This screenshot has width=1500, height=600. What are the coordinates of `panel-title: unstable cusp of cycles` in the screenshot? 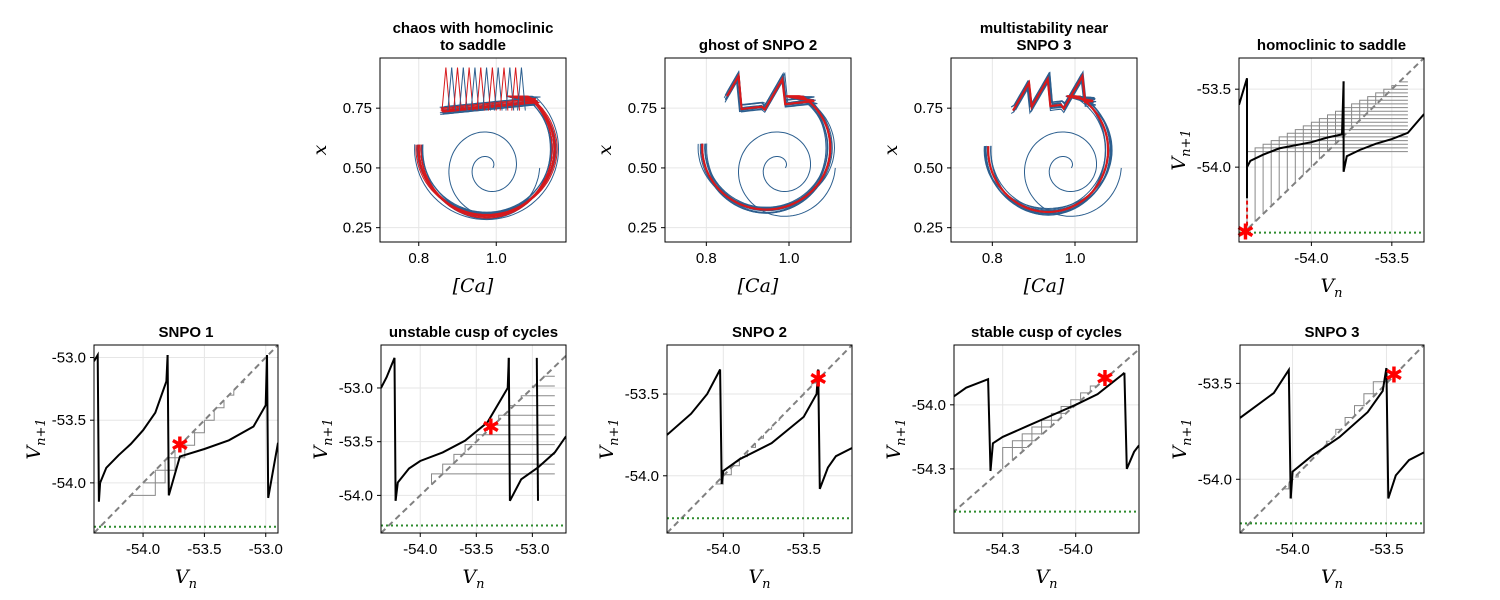 It's located at (473, 332).